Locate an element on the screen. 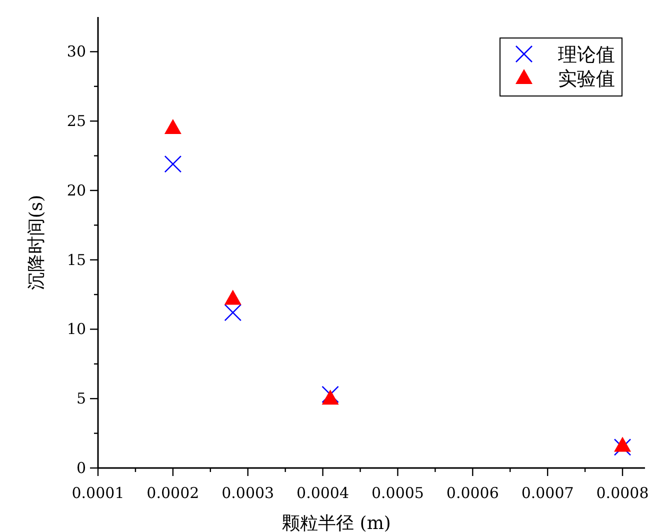  legend-label: 实验值 is located at coordinates (586, 79).